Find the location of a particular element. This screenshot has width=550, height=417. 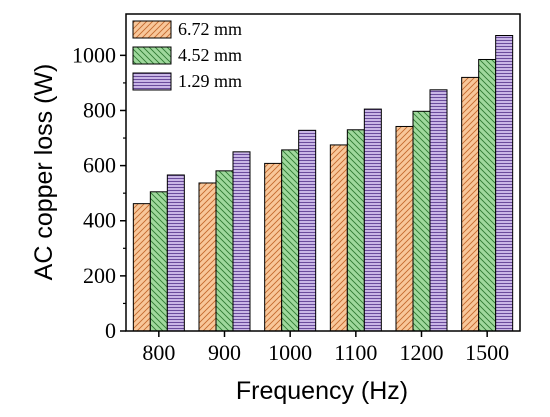

legend-label-3: 1.29 mm is located at coordinates (210, 81).